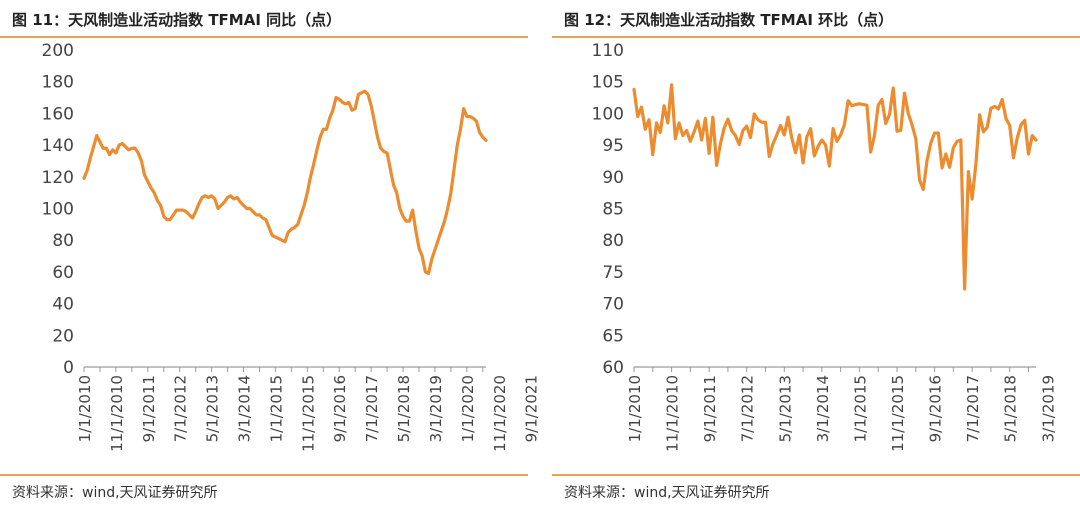 The image size is (1080, 512). I want to click on x-tick-label: 5/1/2013, so click(785, 408).